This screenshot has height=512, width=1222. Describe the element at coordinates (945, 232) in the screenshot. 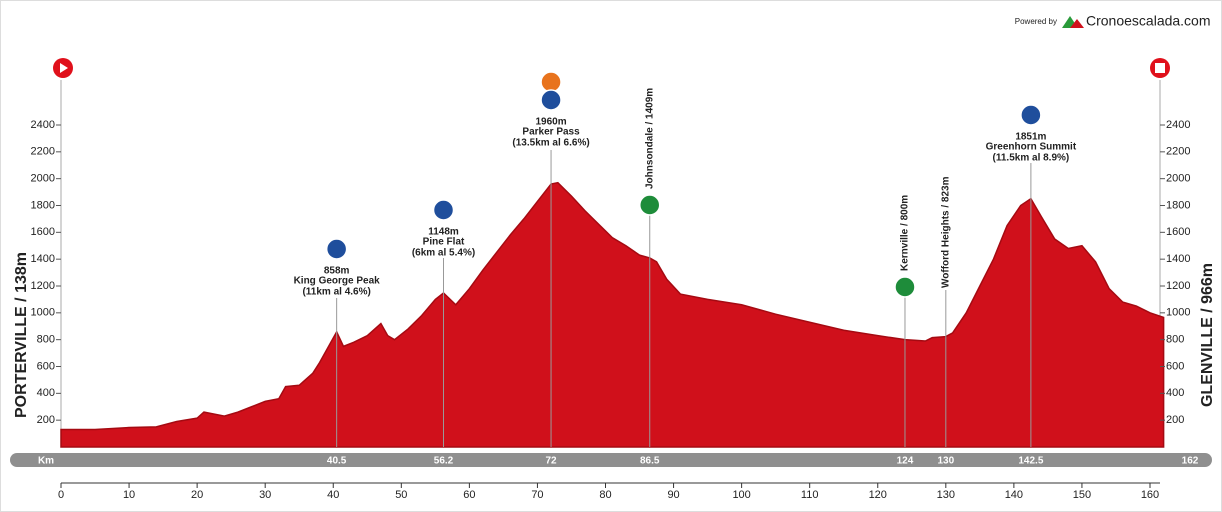

I see `waypoint-name: Wofford Heights / 823m` at that location.